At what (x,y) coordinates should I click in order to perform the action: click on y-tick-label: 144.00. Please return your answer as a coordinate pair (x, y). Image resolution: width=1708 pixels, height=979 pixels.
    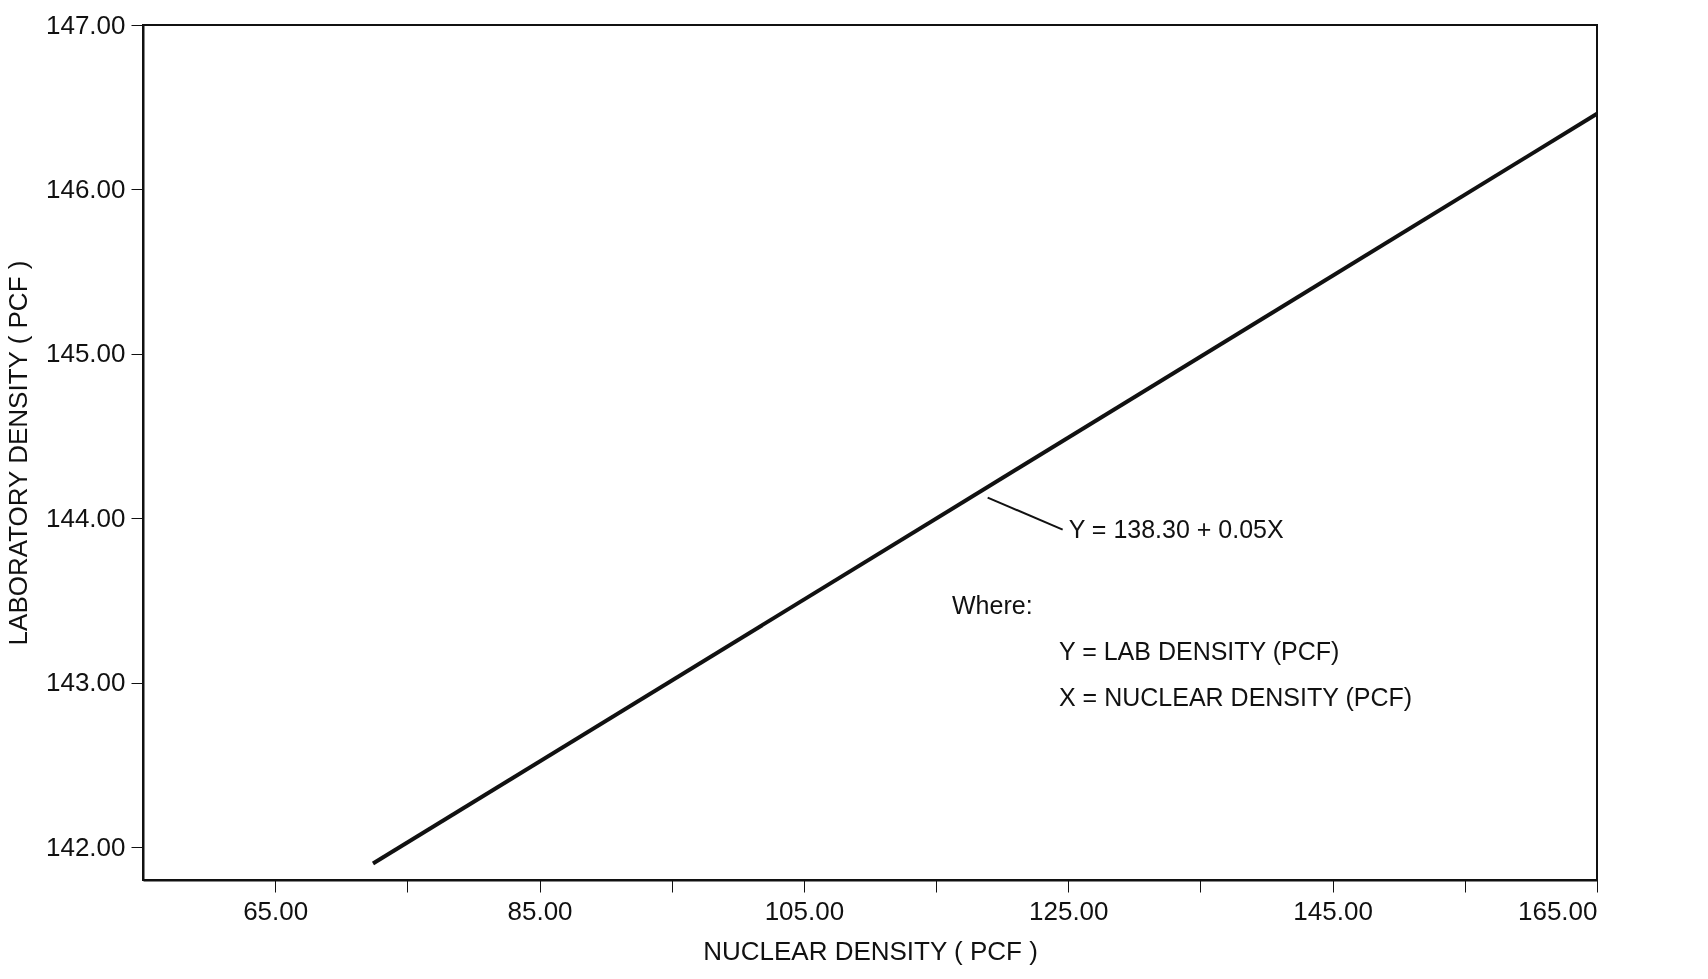
    Looking at the image, I should click on (85, 517).